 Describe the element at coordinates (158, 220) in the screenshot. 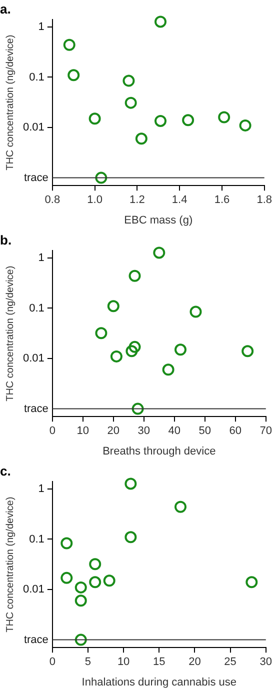

I see `x-axis-title: EBC mass (g)` at that location.